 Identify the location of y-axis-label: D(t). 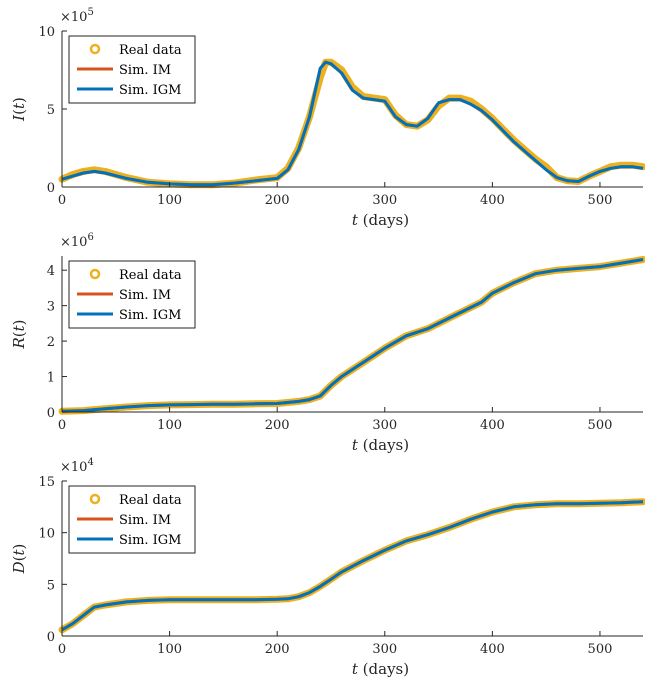
(19, 559).